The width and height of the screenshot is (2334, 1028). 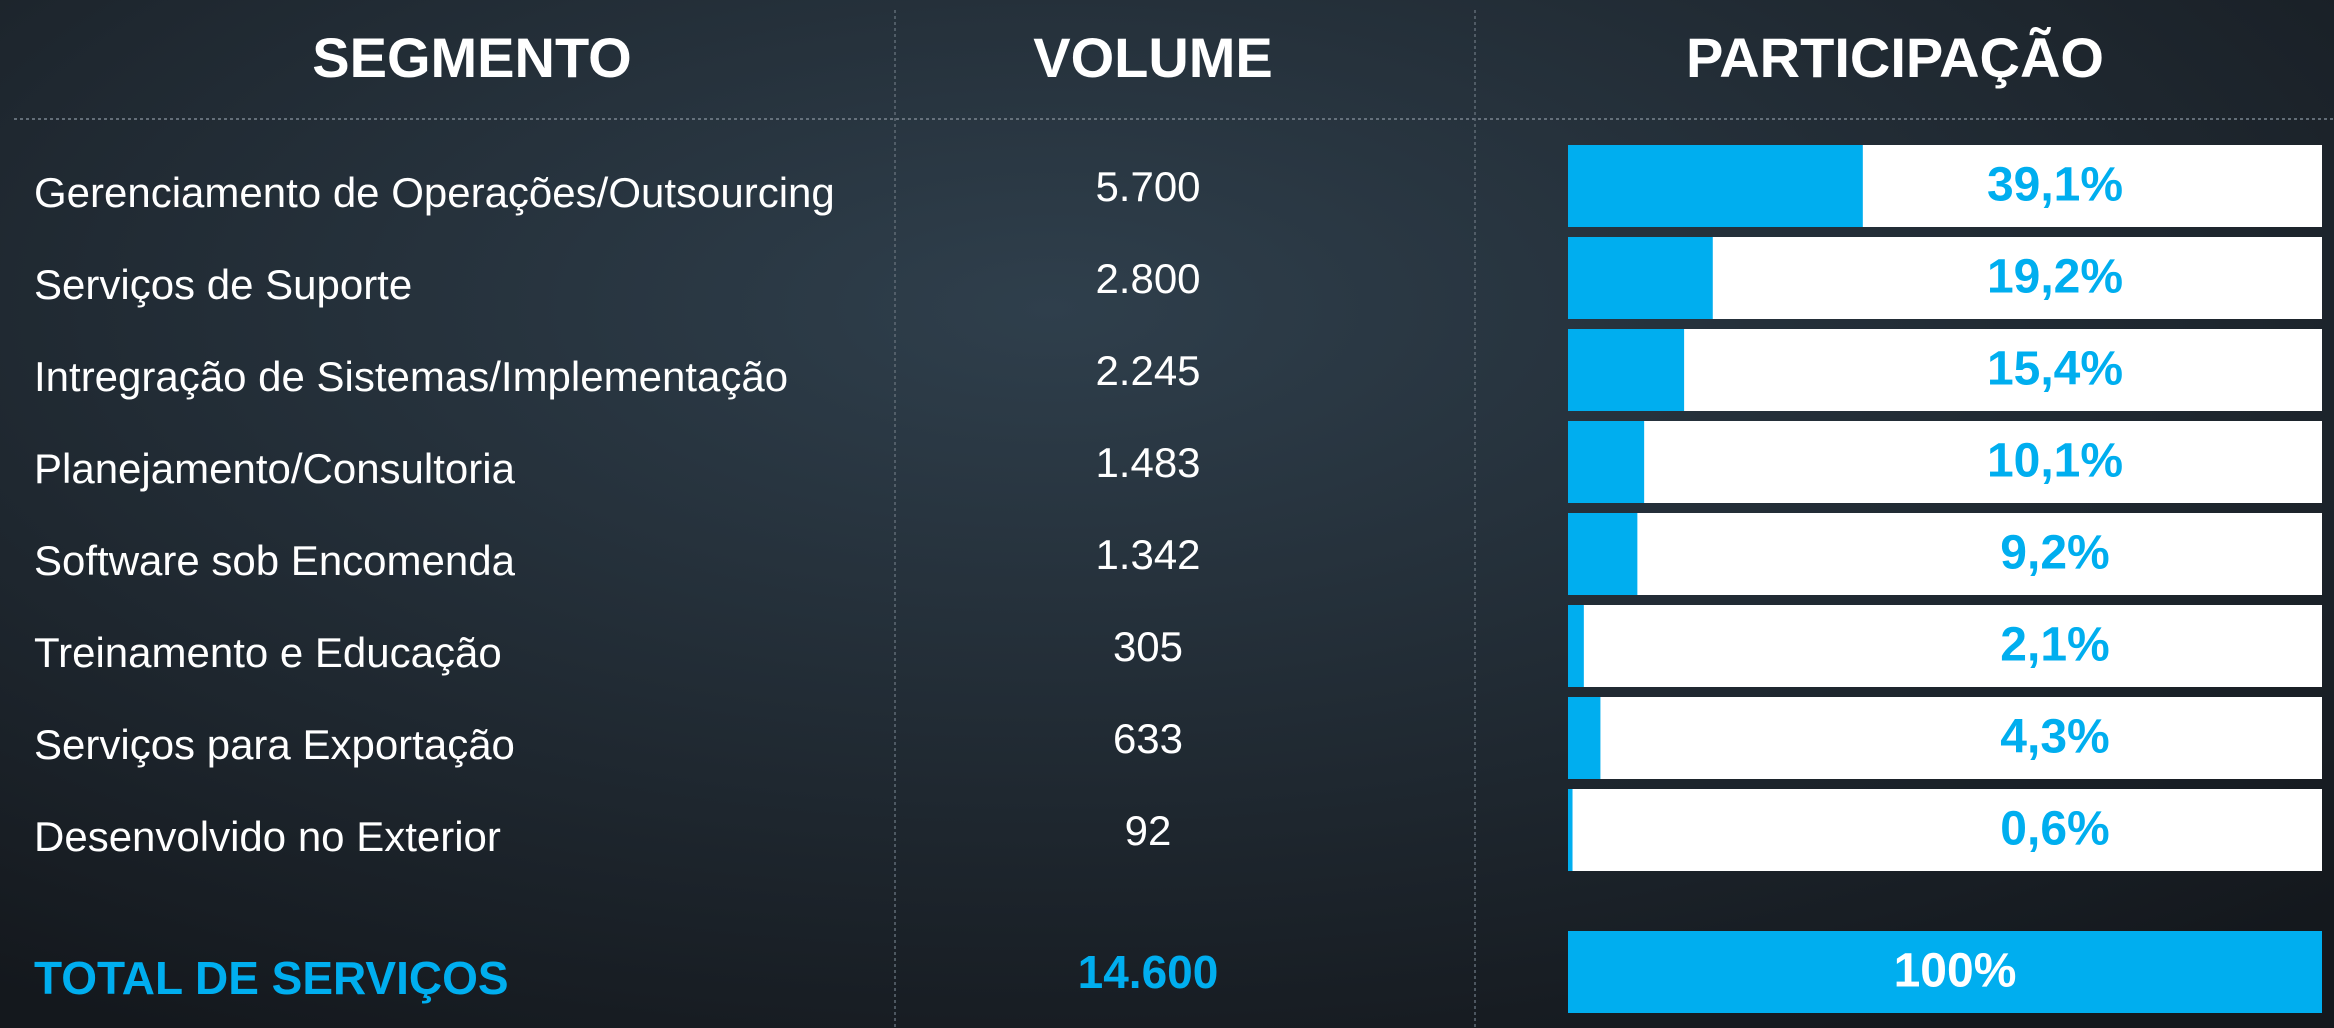 I want to click on share-label: 100%, so click(x=1955, y=971).